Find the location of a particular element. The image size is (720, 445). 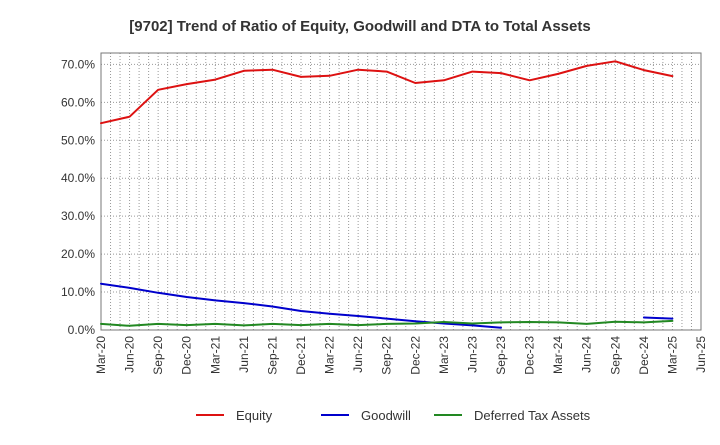

y-tick-label: 0.0% is located at coordinates (82, 330).